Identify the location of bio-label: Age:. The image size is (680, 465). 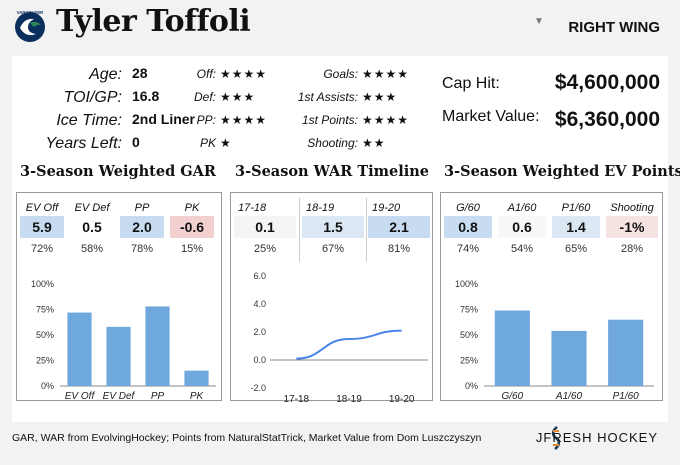
(105, 74).